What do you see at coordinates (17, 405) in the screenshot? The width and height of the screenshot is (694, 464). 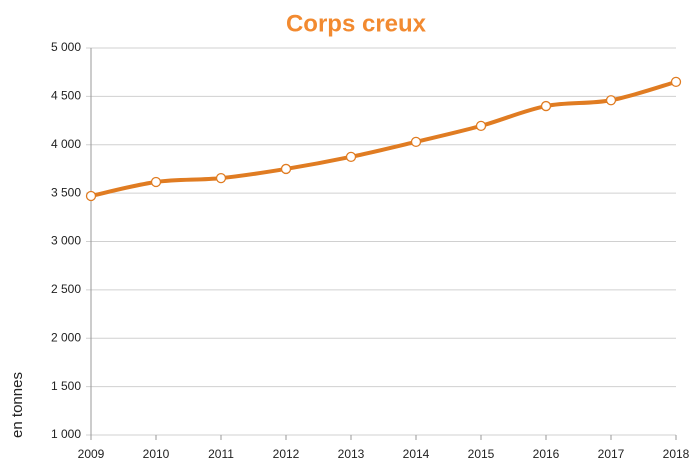 I see `y-axis-label: en tonnes` at bounding box center [17, 405].